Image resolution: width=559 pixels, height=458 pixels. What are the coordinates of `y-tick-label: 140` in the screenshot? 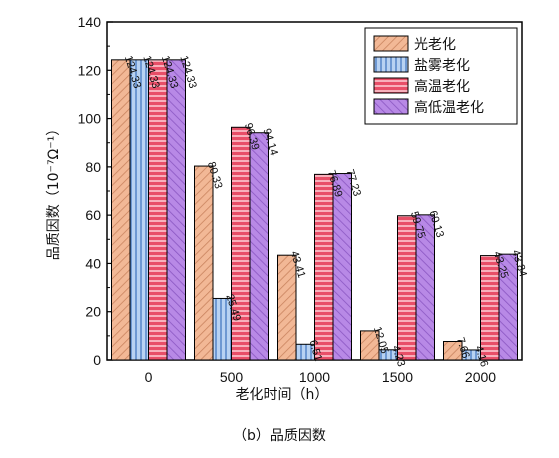 It's located at (90, 22).